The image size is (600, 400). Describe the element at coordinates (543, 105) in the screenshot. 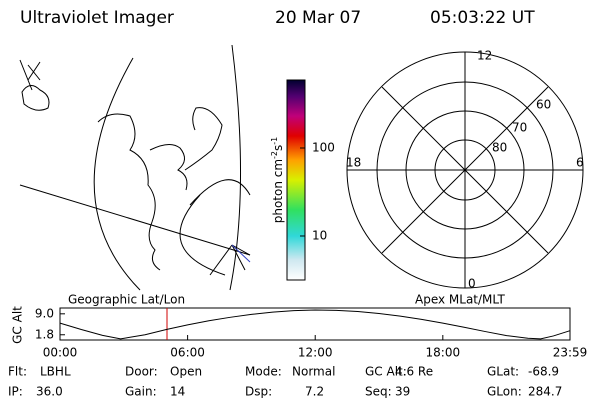

I see `lat-label: 60` at that location.